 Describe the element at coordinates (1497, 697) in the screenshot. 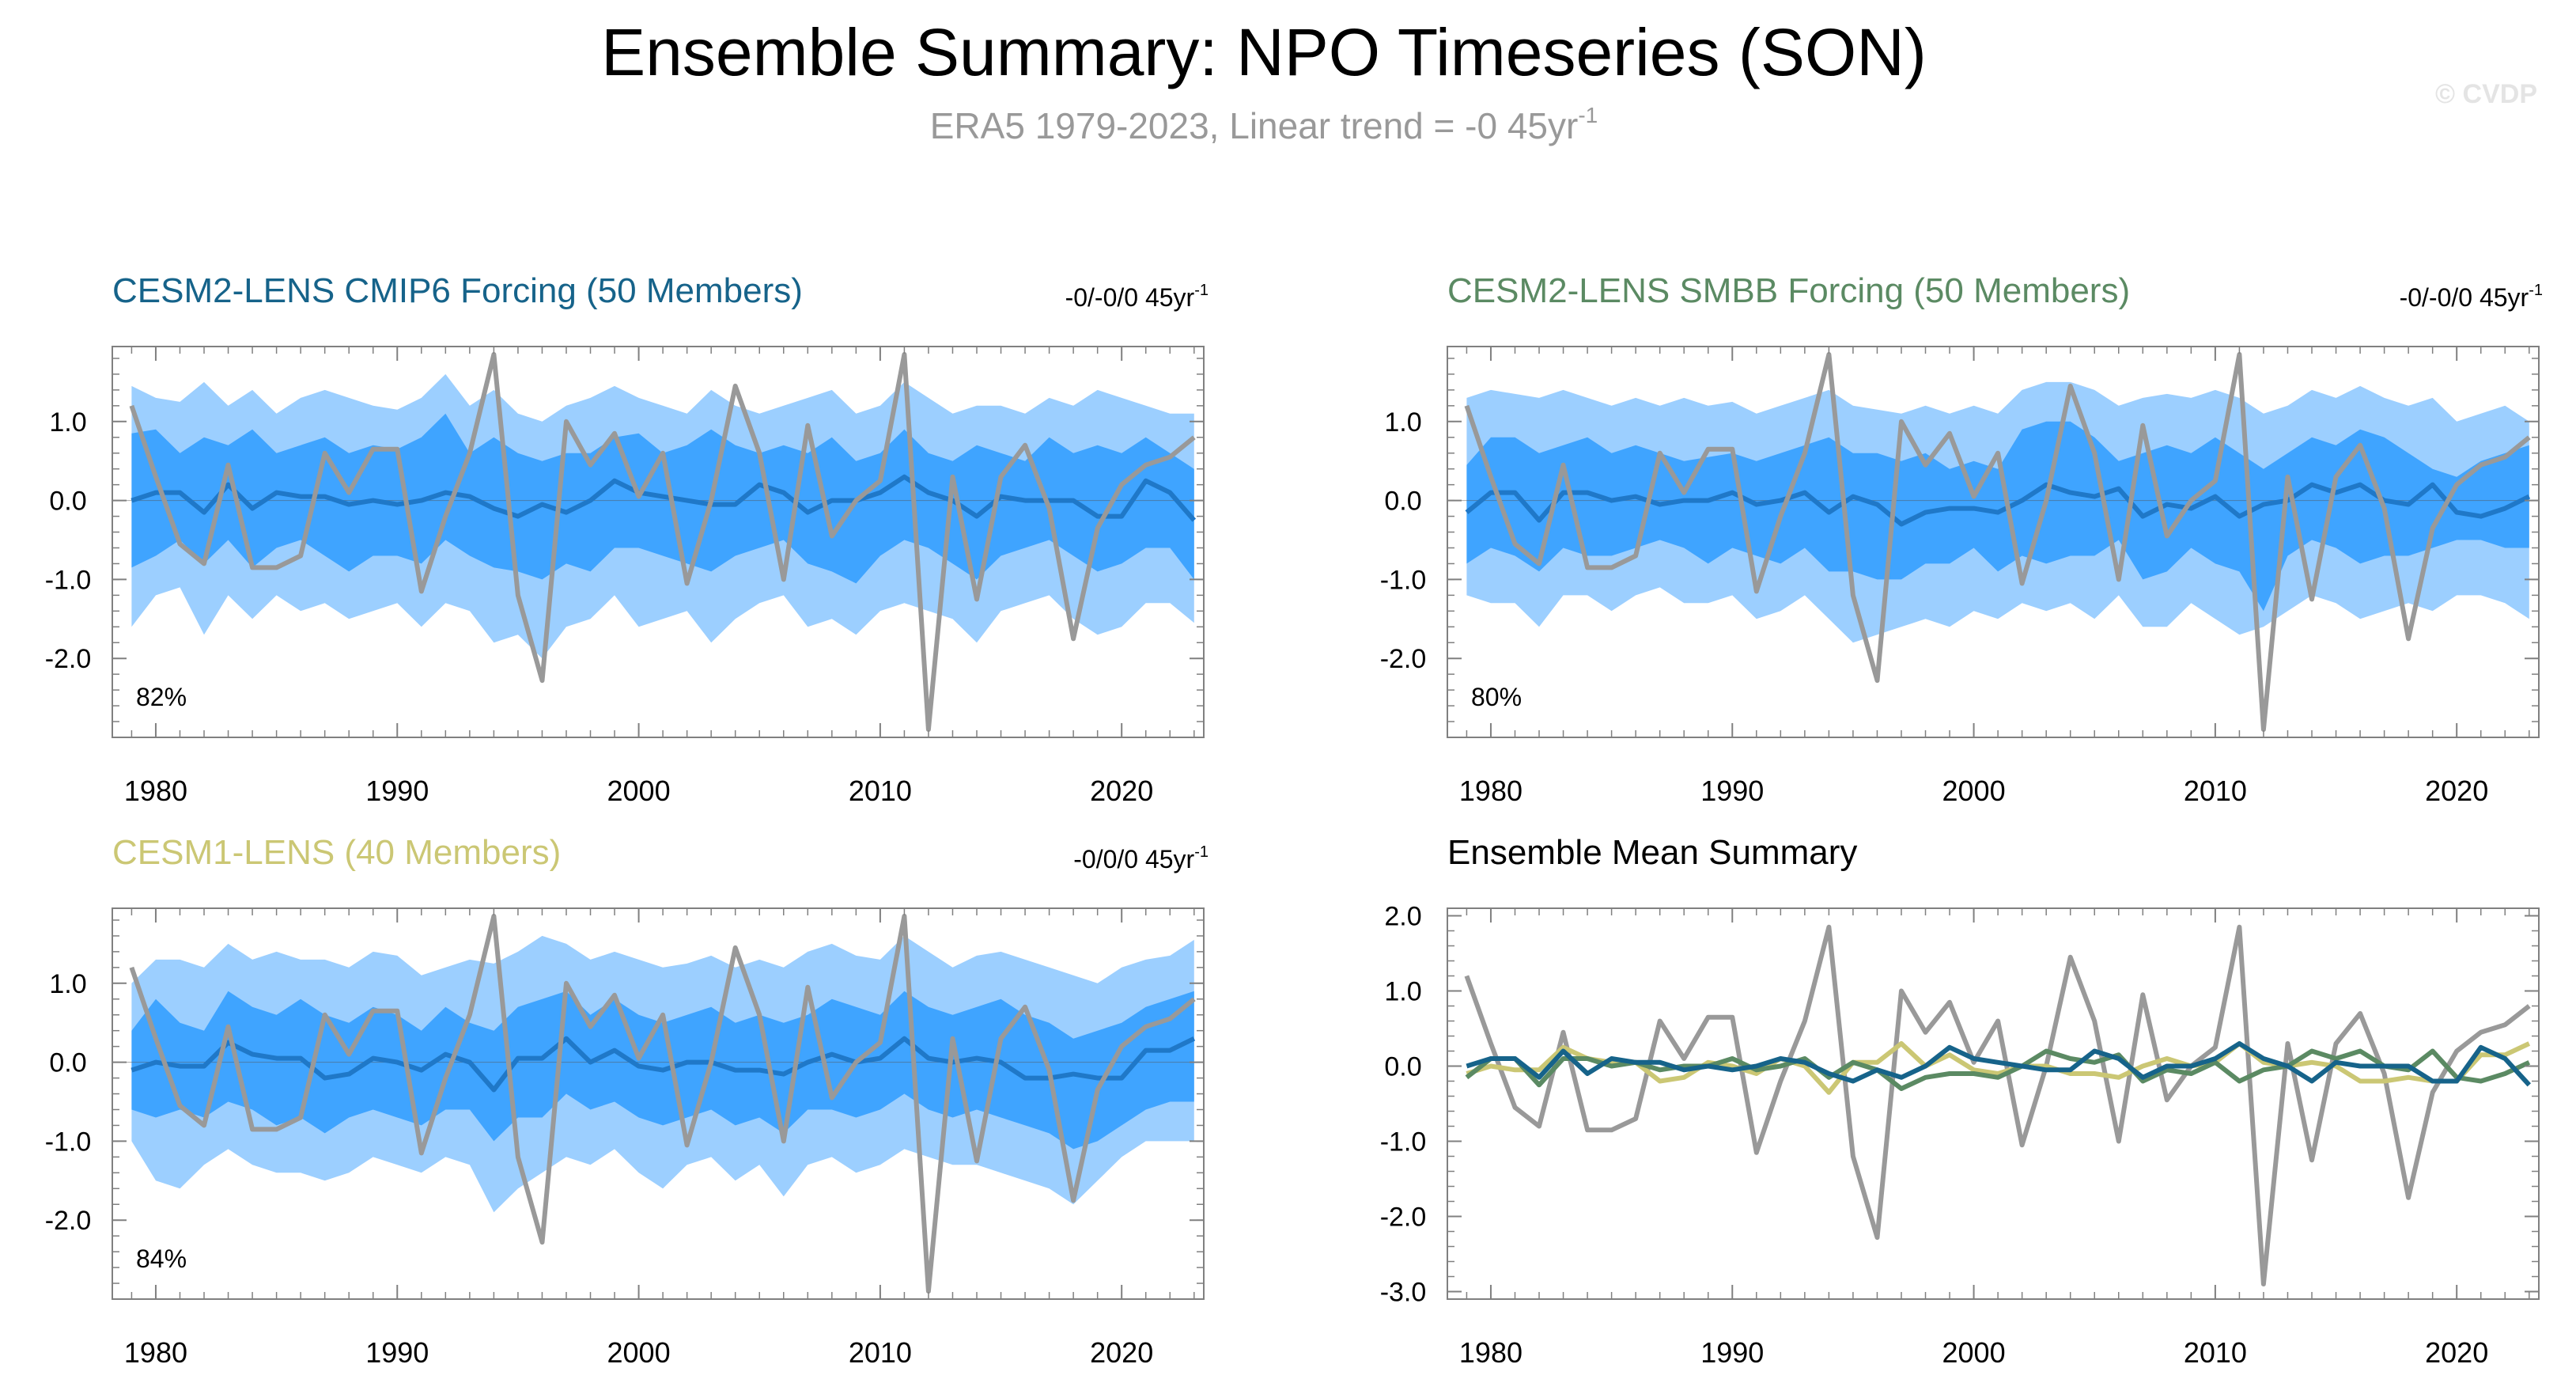

I see `percent-label-smbb: 80%` at that location.